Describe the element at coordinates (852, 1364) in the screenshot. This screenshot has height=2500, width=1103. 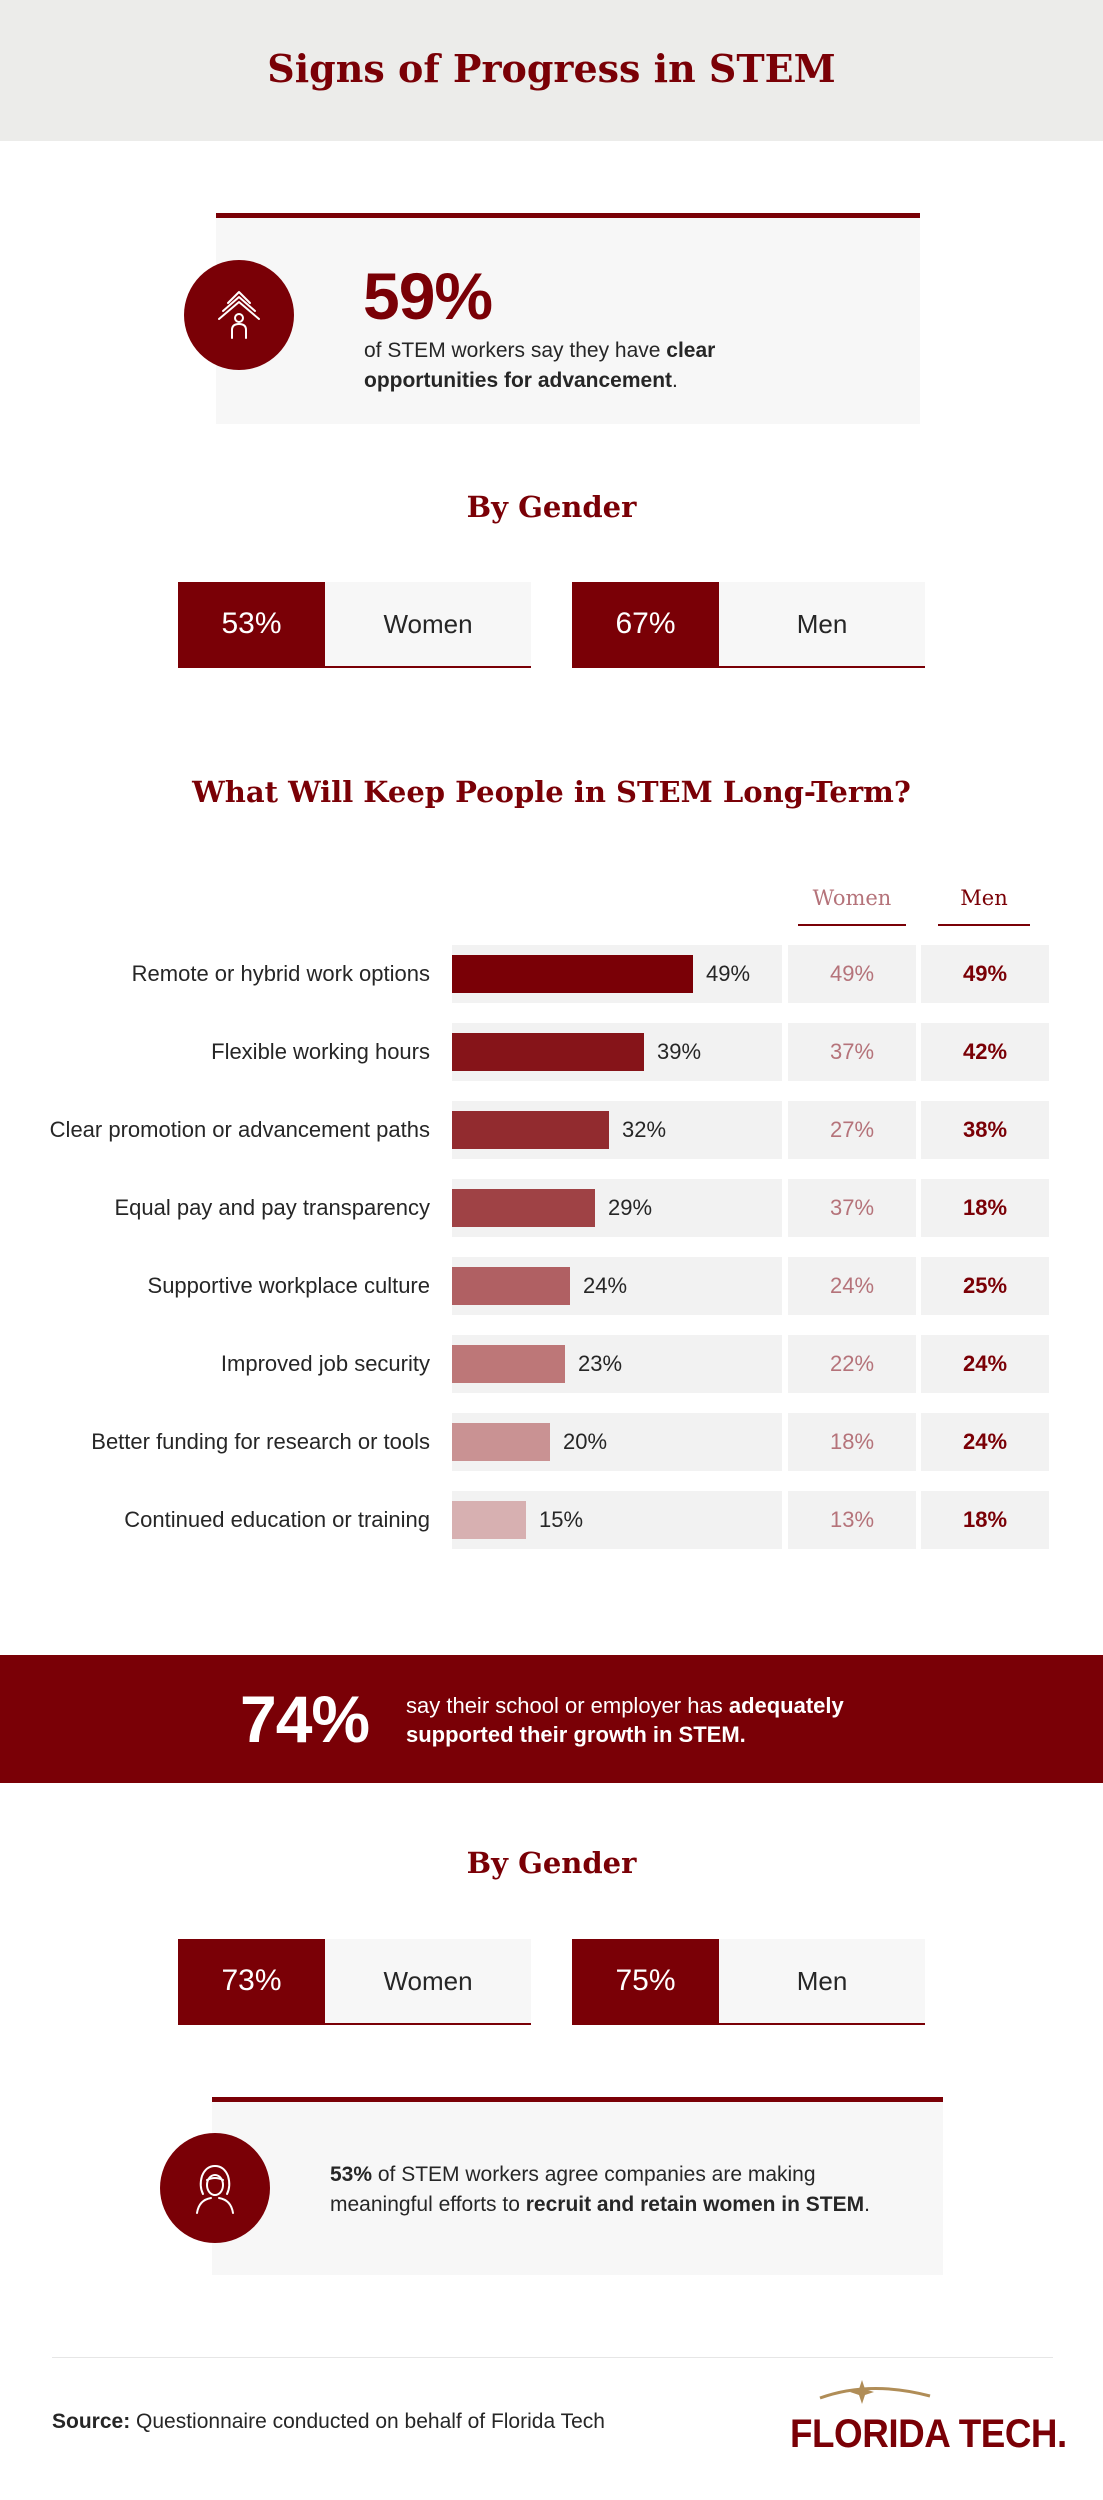
I see `women-value-cell: 22%` at that location.